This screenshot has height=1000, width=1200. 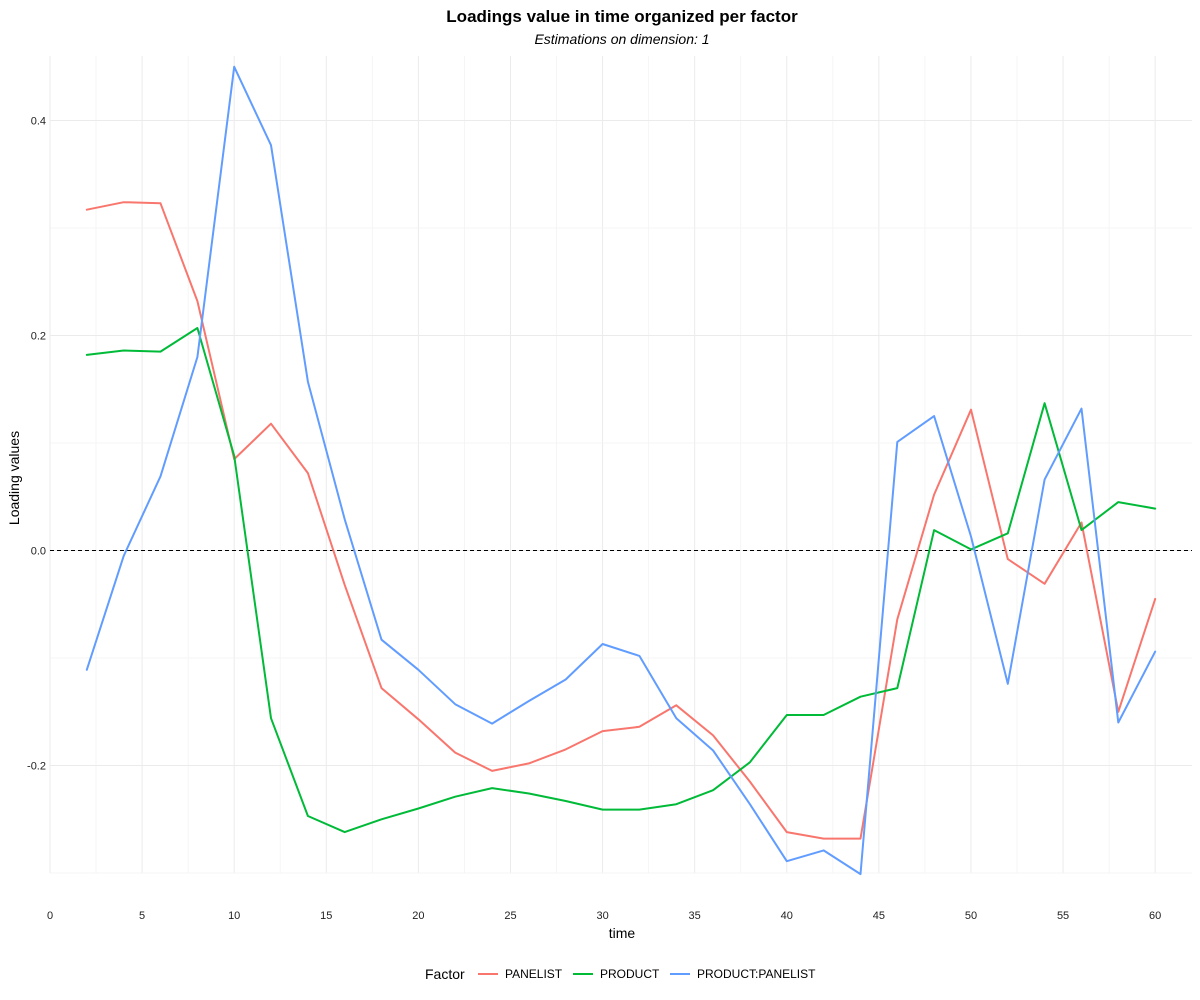 I want to click on legend-label-product-panelist: PRODUCT:PANELIST, so click(x=756, y=974).